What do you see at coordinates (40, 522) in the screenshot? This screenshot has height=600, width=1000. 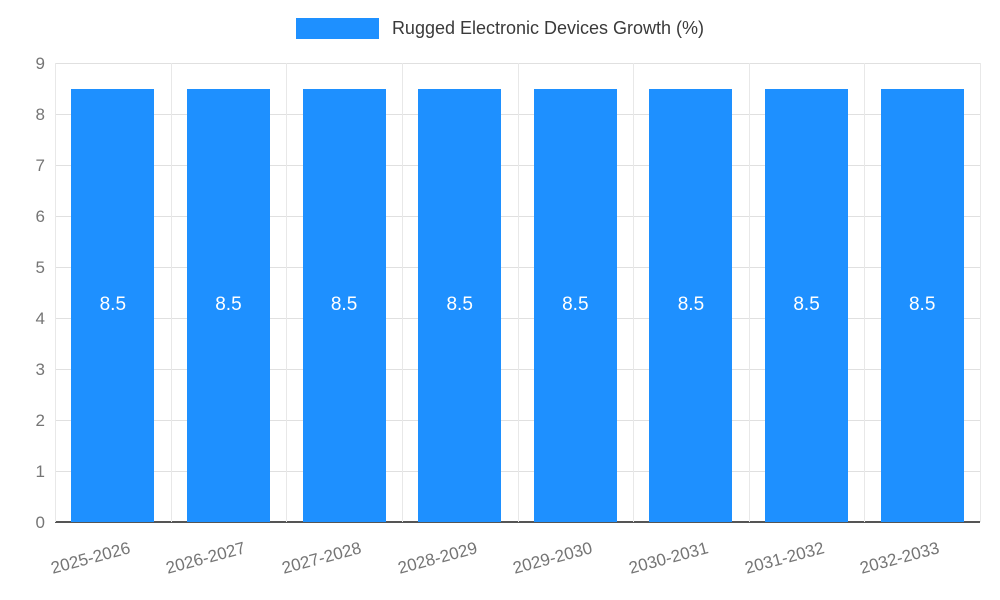 I see `y-axis-tick-label: 0` at bounding box center [40, 522].